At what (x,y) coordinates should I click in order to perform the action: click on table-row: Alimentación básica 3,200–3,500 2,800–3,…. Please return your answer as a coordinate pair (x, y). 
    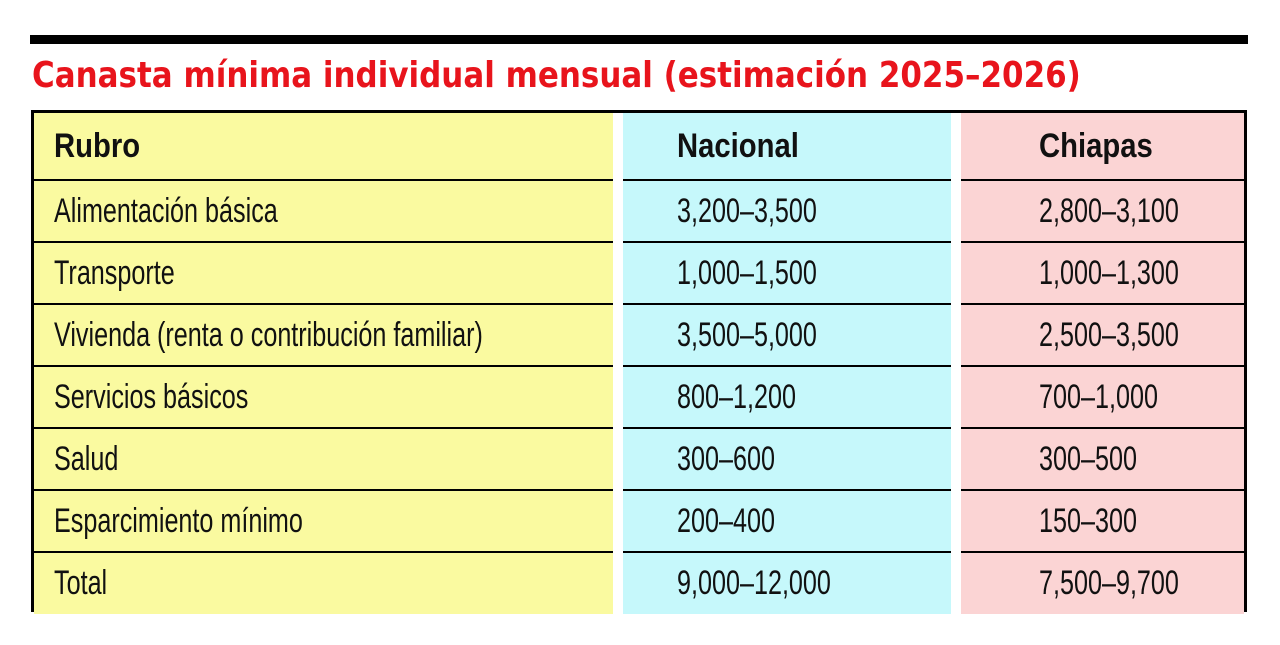
    Looking at the image, I should click on (639, 211).